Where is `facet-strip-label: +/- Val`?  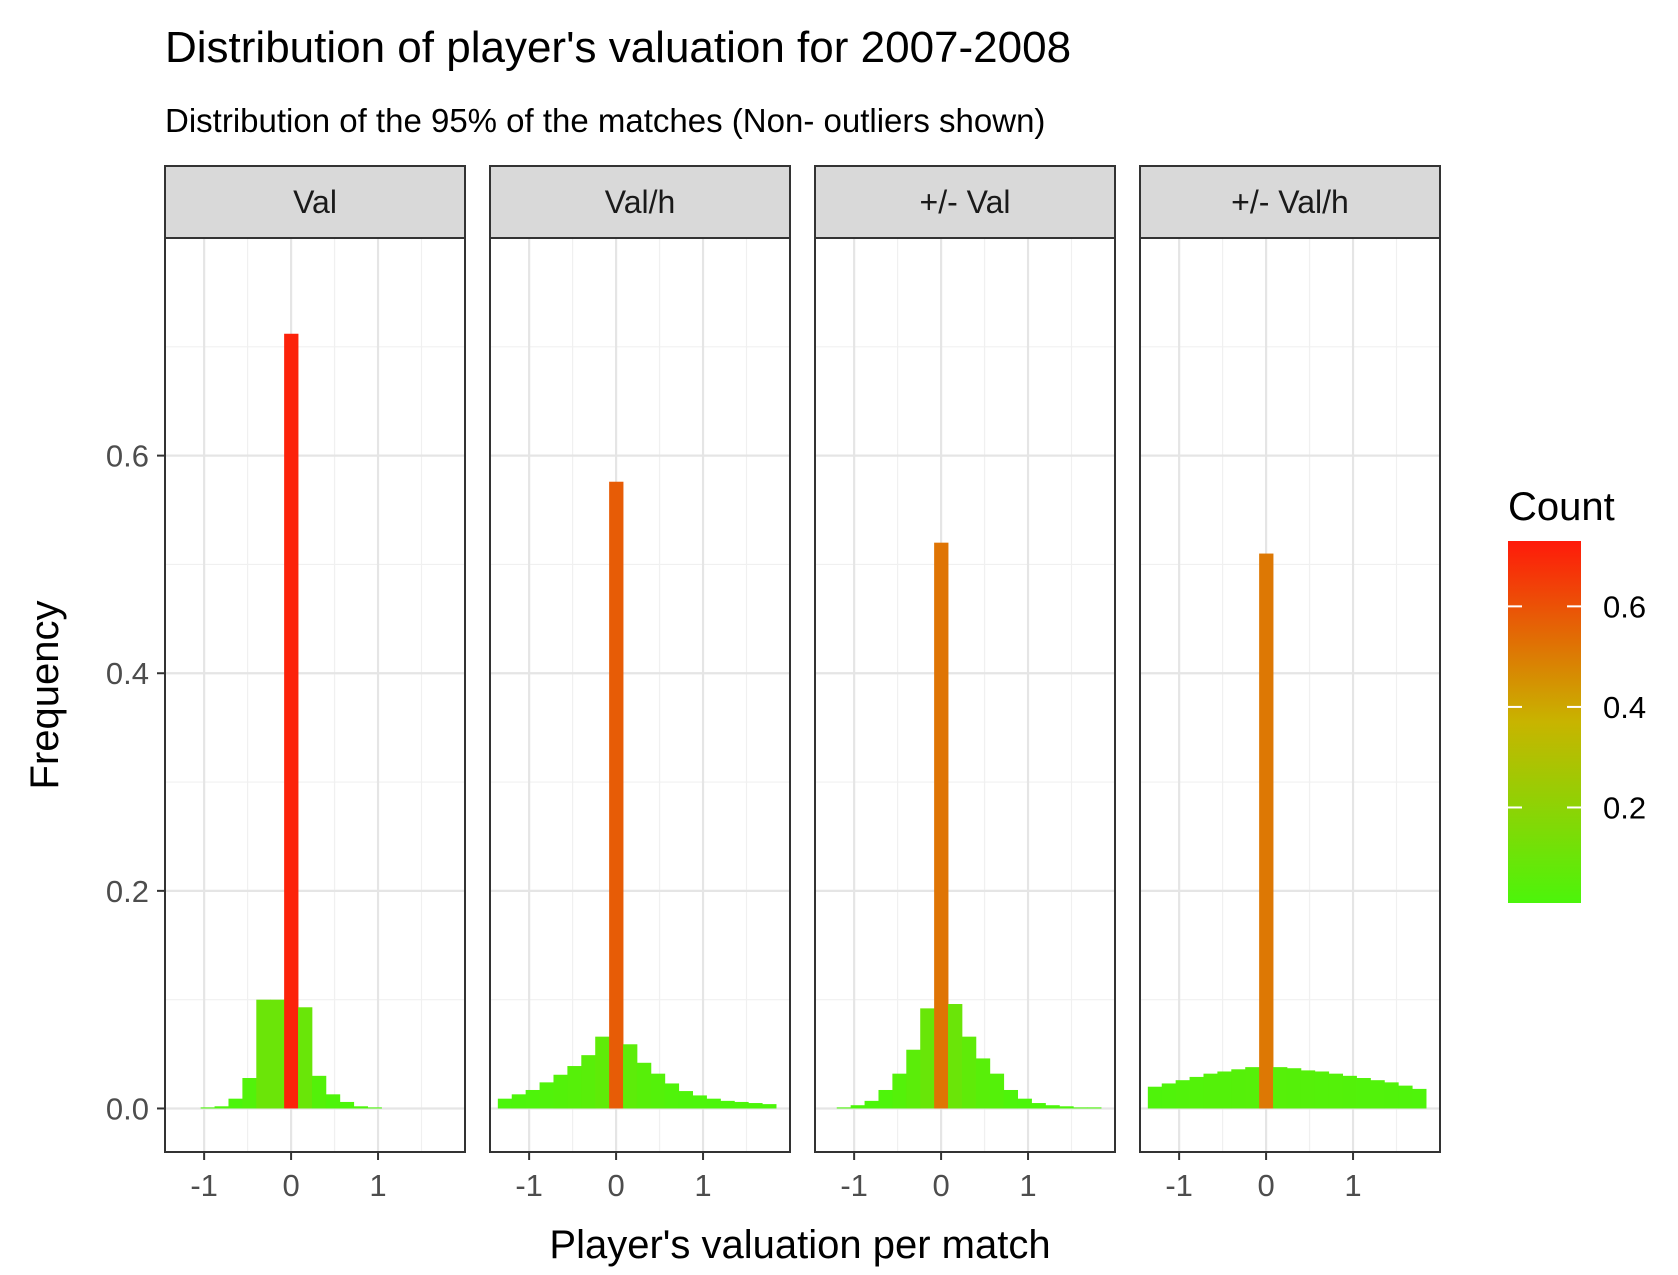 facet-strip-label: +/- Val is located at coordinates (965, 202).